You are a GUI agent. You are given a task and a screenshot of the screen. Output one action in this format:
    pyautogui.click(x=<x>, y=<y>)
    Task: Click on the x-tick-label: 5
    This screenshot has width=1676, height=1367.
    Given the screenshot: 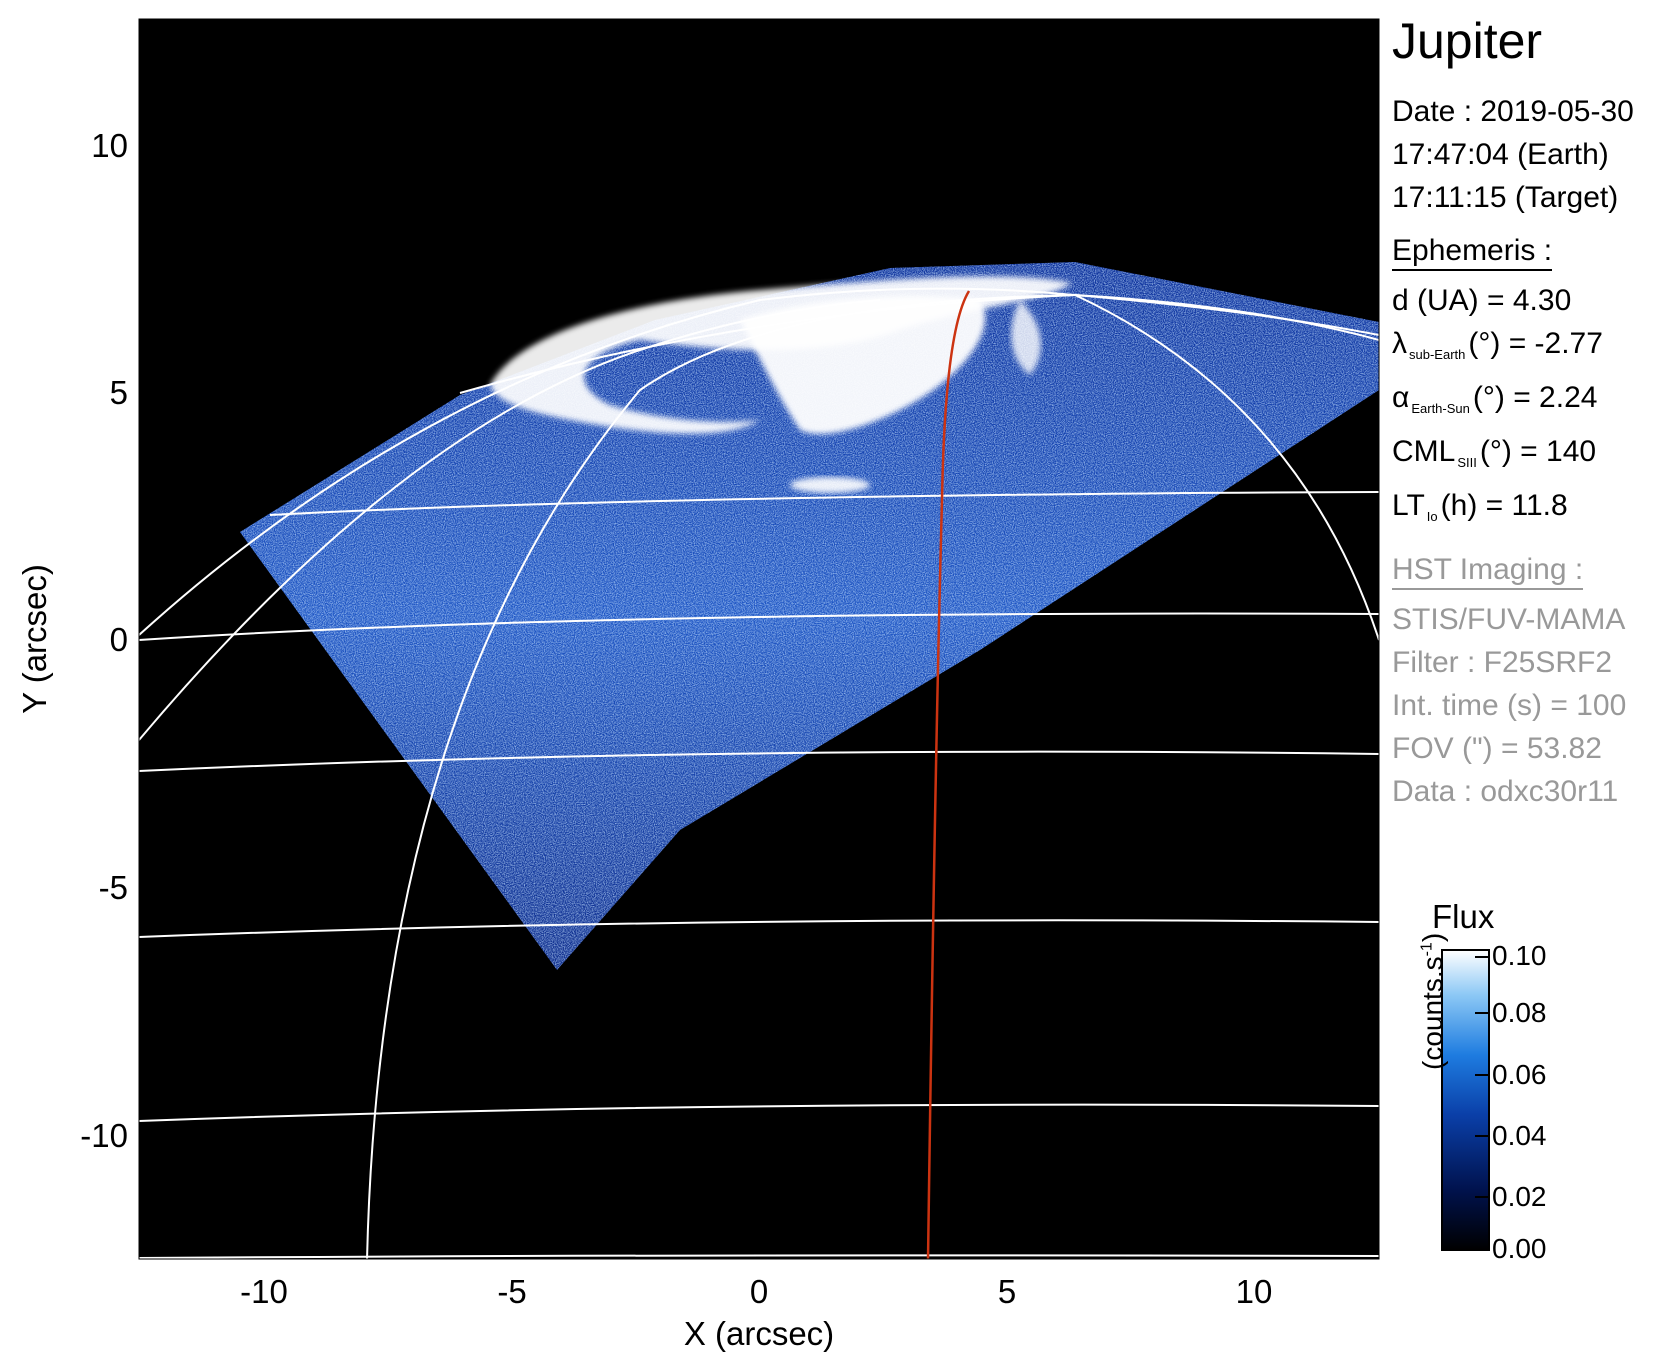 What is the action you would take?
    pyautogui.click(x=1007, y=1291)
    